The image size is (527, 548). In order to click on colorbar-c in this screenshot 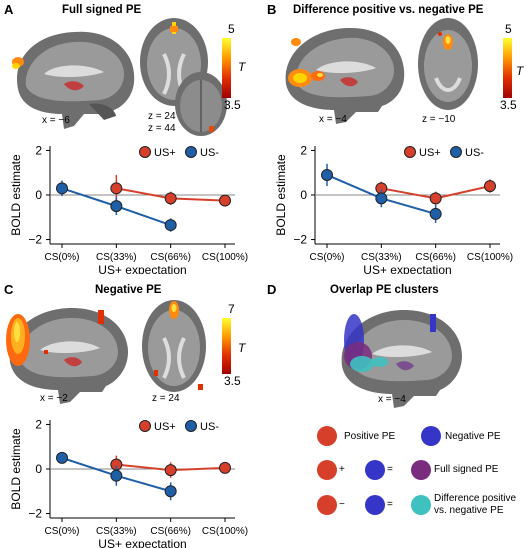, I will do `click(226, 346)`.